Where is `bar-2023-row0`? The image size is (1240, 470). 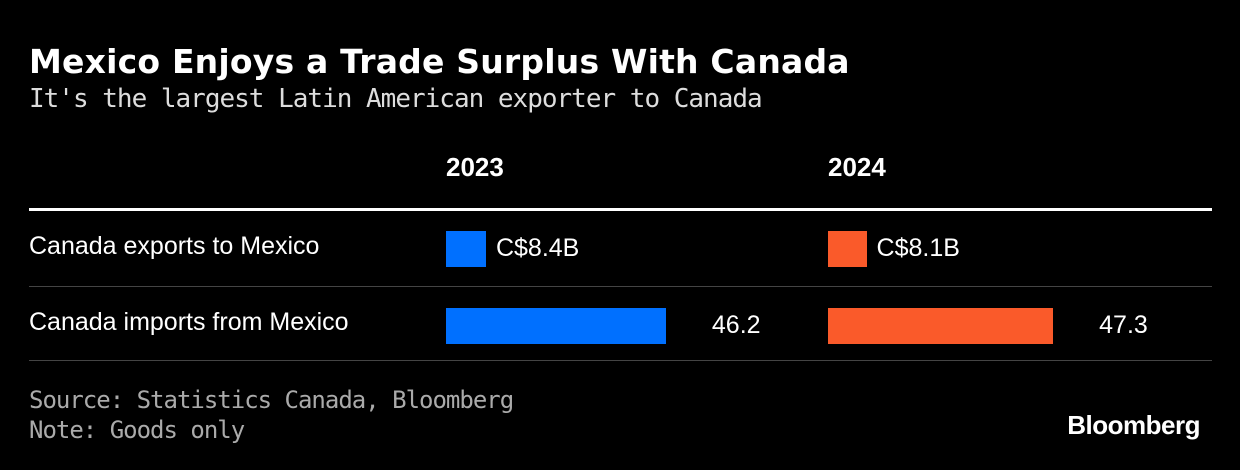
bar-2023-row0 is located at coordinates (466, 249).